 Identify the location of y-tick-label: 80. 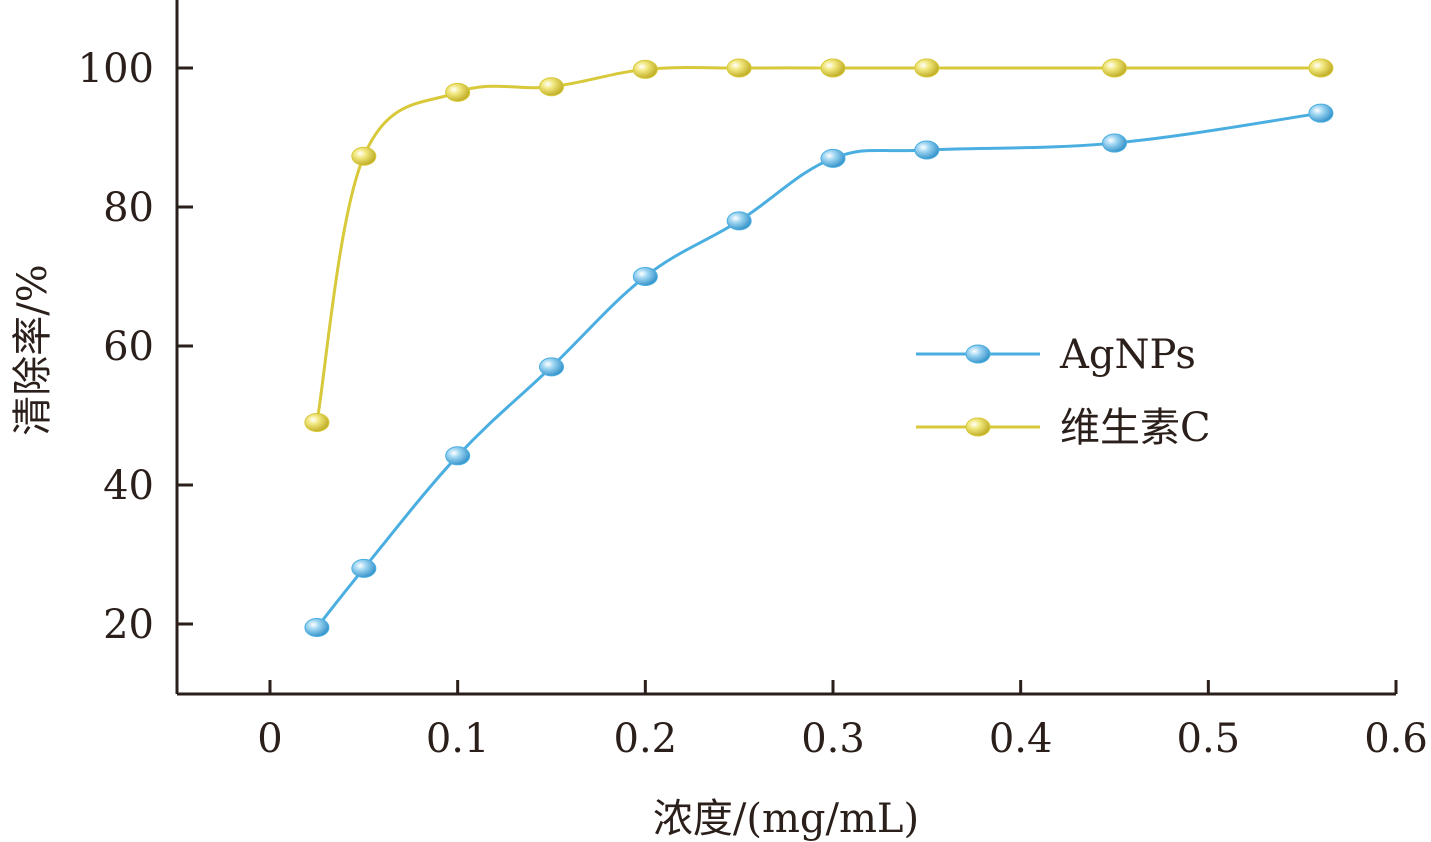
(128, 208).